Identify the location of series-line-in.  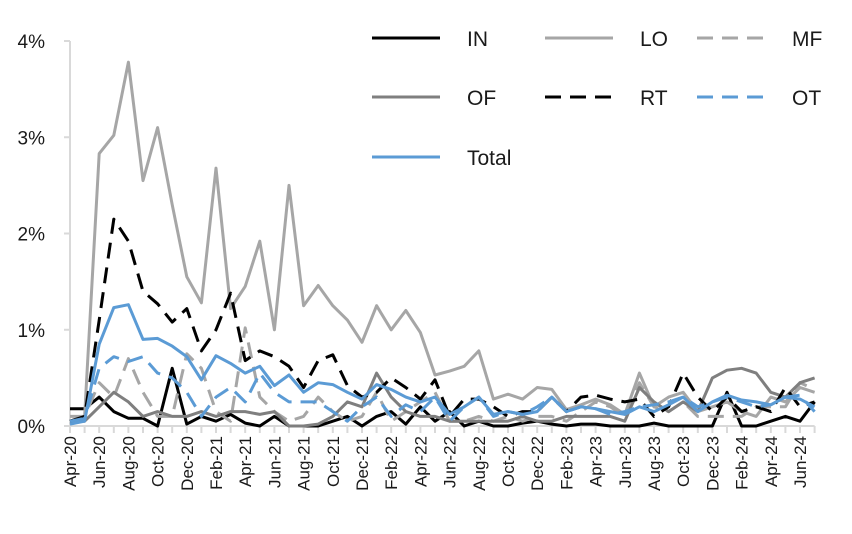
(443, 397).